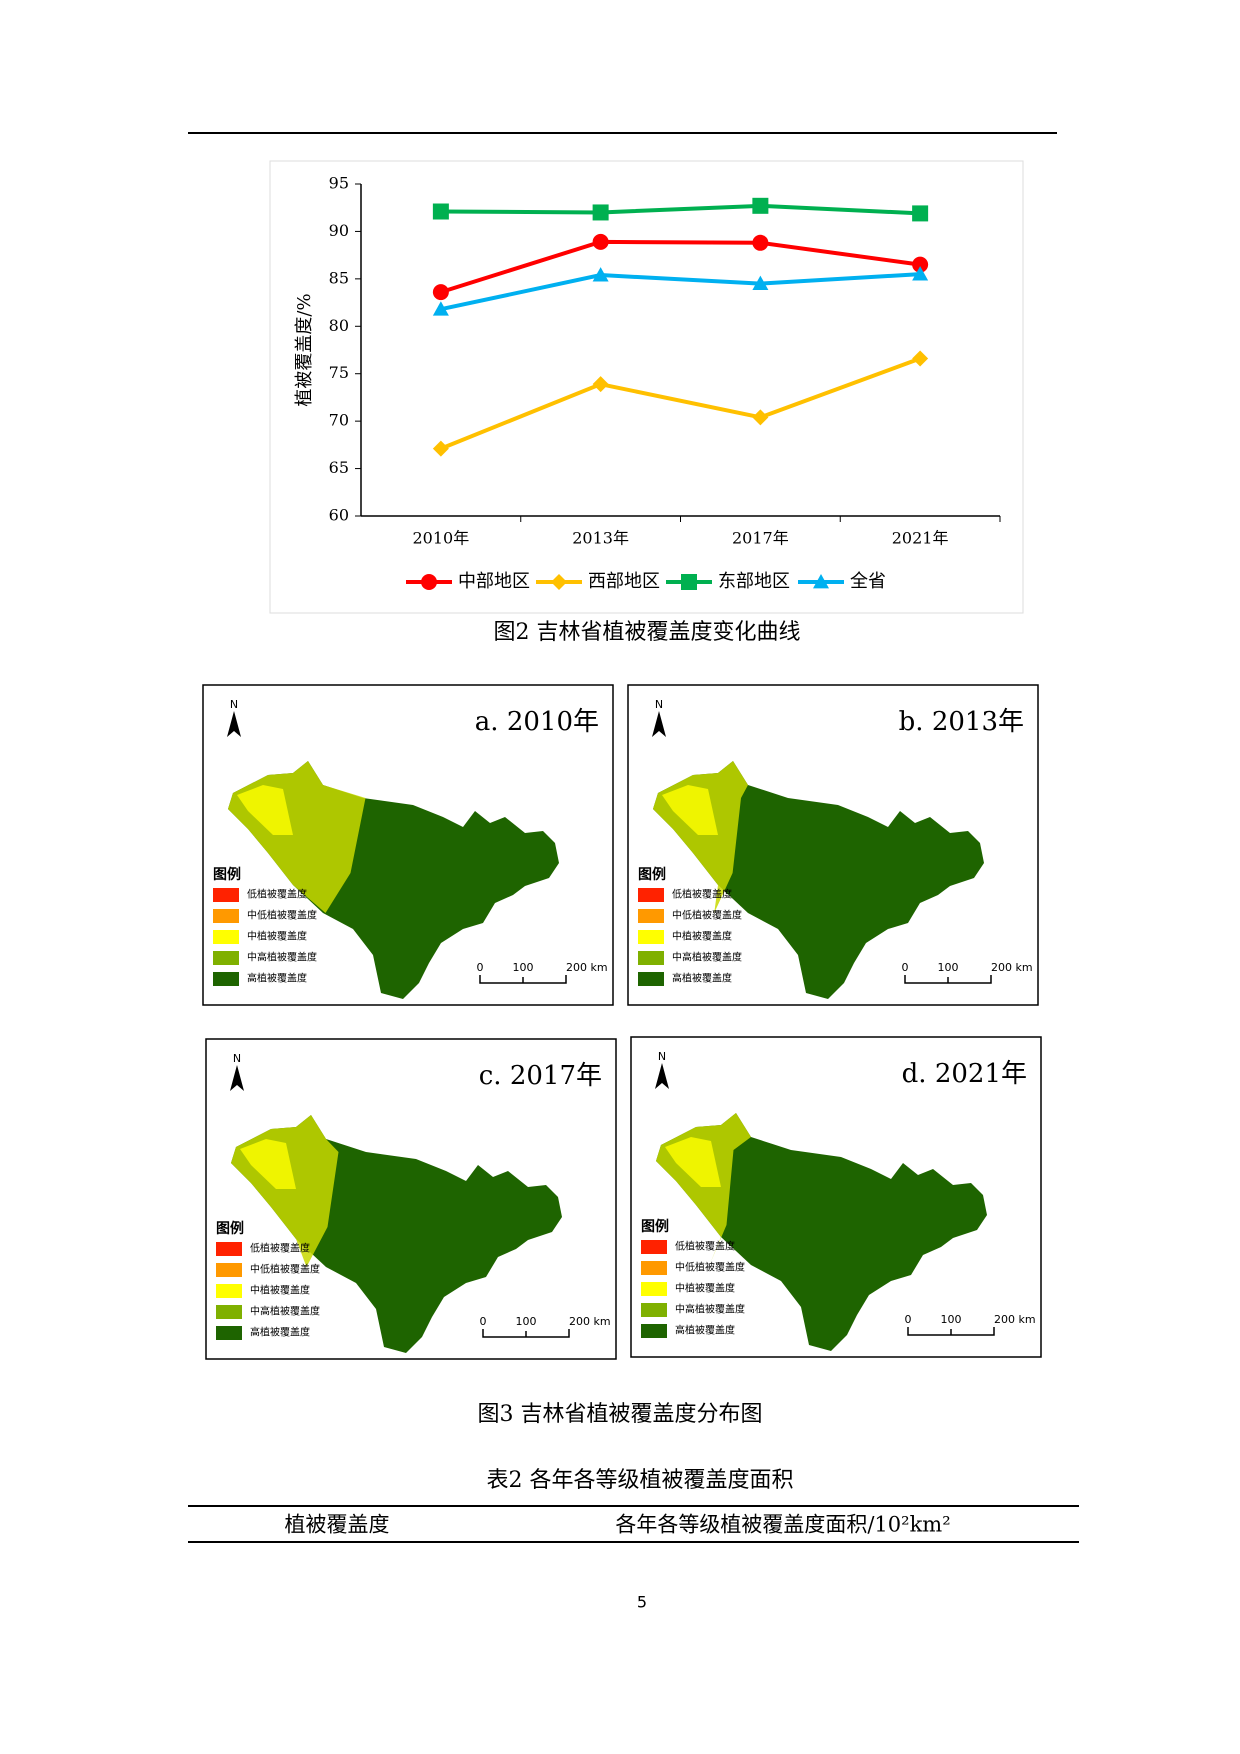  What do you see at coordinates (494, 581) in the screenshot?
I see `legend-label: 中部地区` at bounding box center [494, 581].